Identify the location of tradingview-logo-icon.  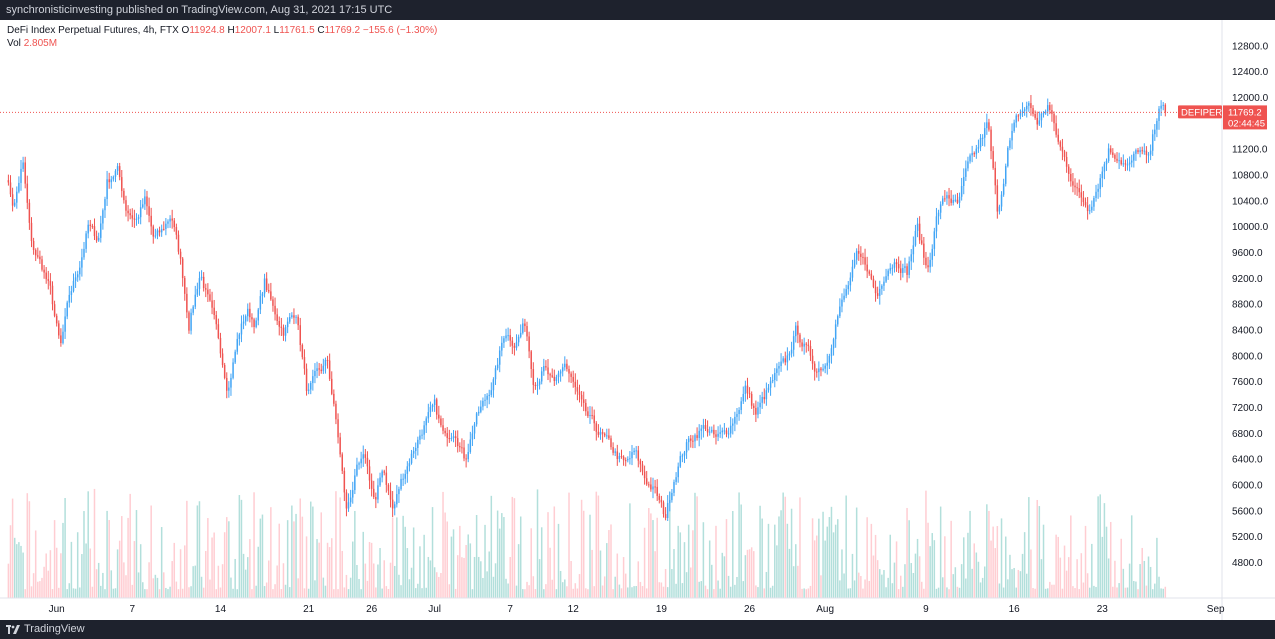
(13, 629).